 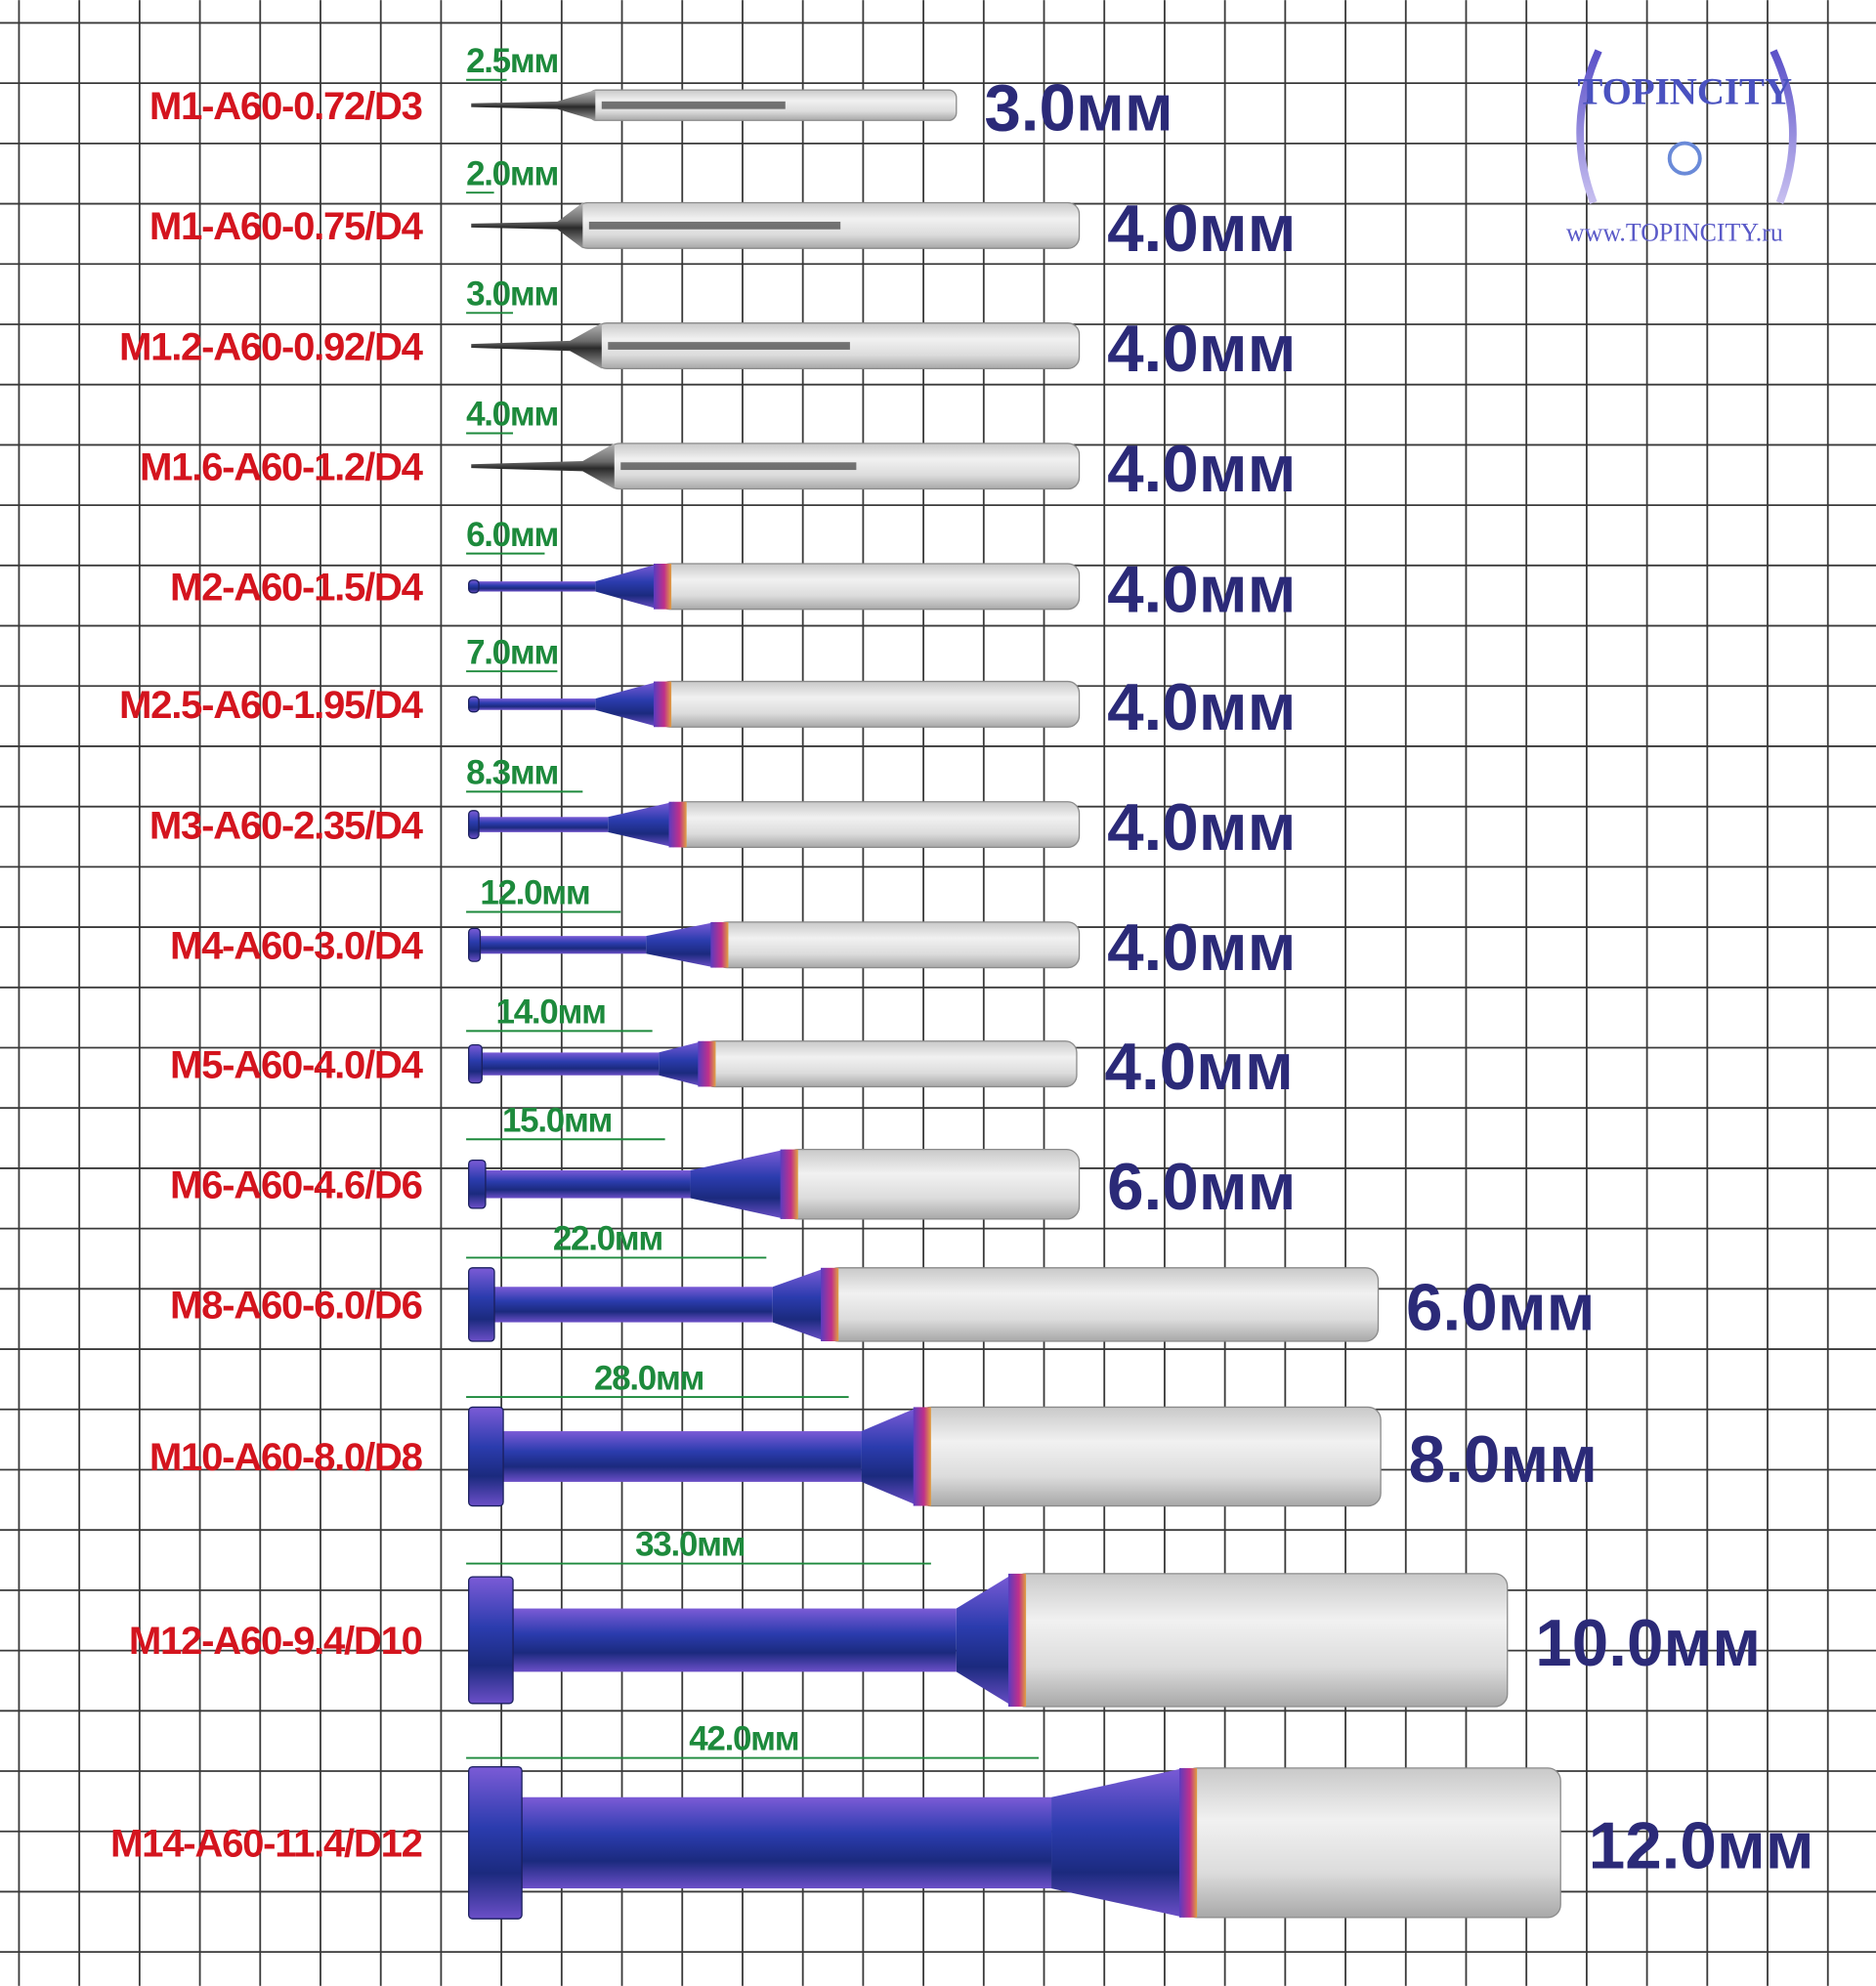 I want to click on tool-row: M1.2-A60-0.92/D4 3.0мм 4.0мм, so click(x=708, y=330).